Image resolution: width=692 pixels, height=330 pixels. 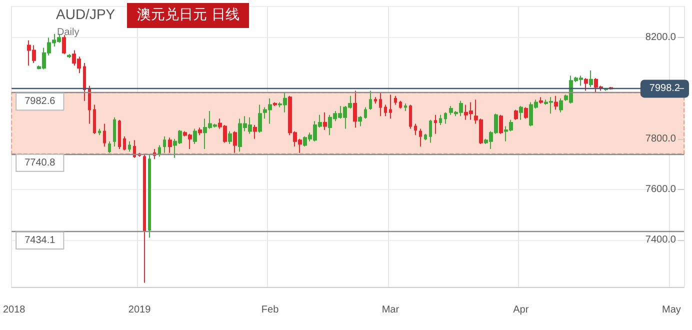 What do you see at coordinates (660, 240) in the screenshot?
I see `y-tick-label: 7400.0` at bounding box center [660, 240].